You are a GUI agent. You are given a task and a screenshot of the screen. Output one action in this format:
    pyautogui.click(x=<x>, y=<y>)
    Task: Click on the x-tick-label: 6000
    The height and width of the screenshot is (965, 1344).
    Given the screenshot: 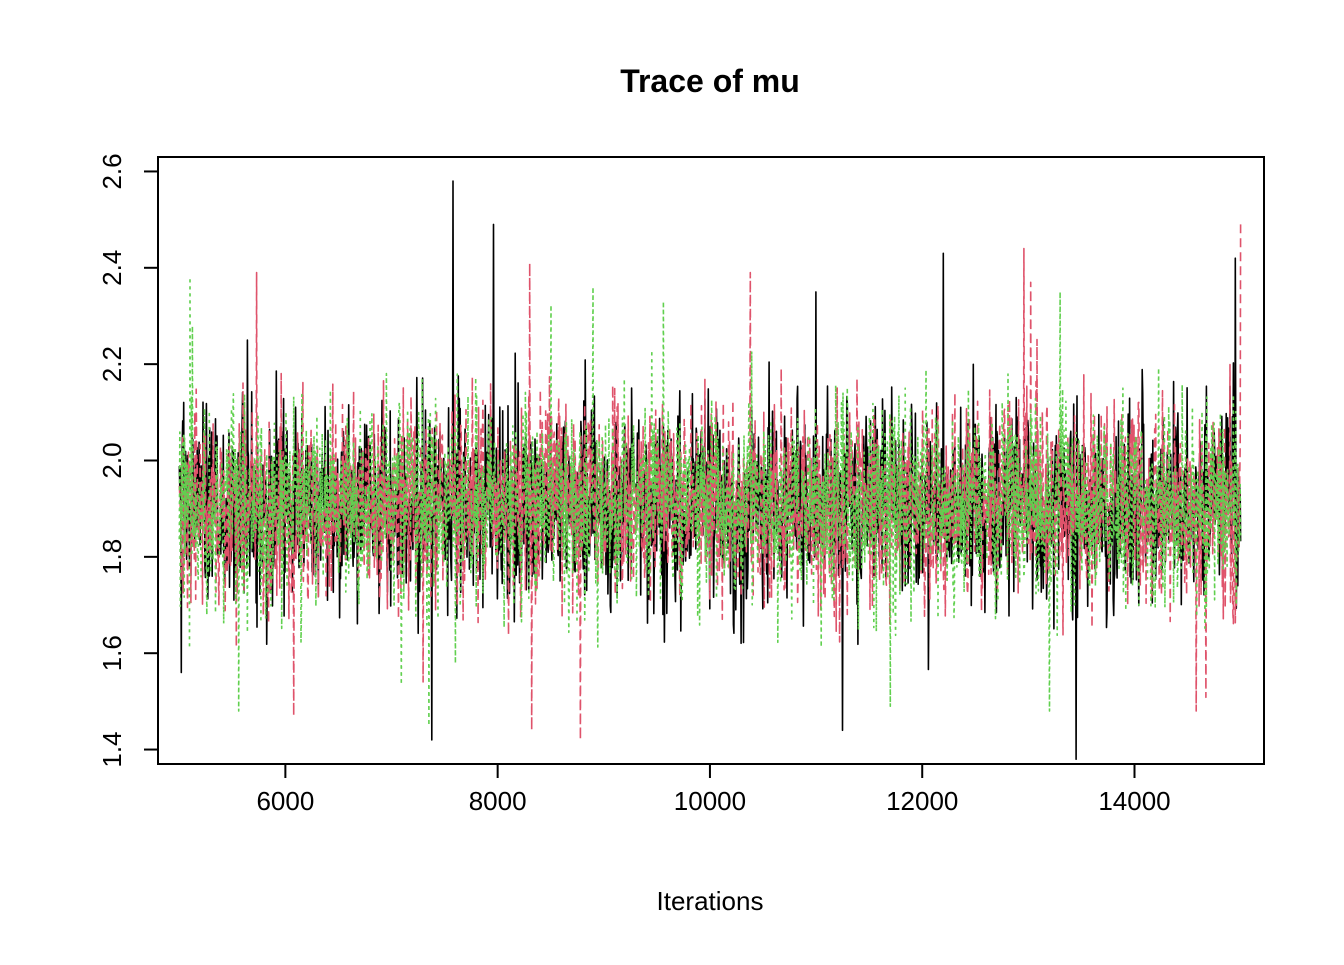 What is the action you would take?
    pyautogui.click(x=285, y=801)
    